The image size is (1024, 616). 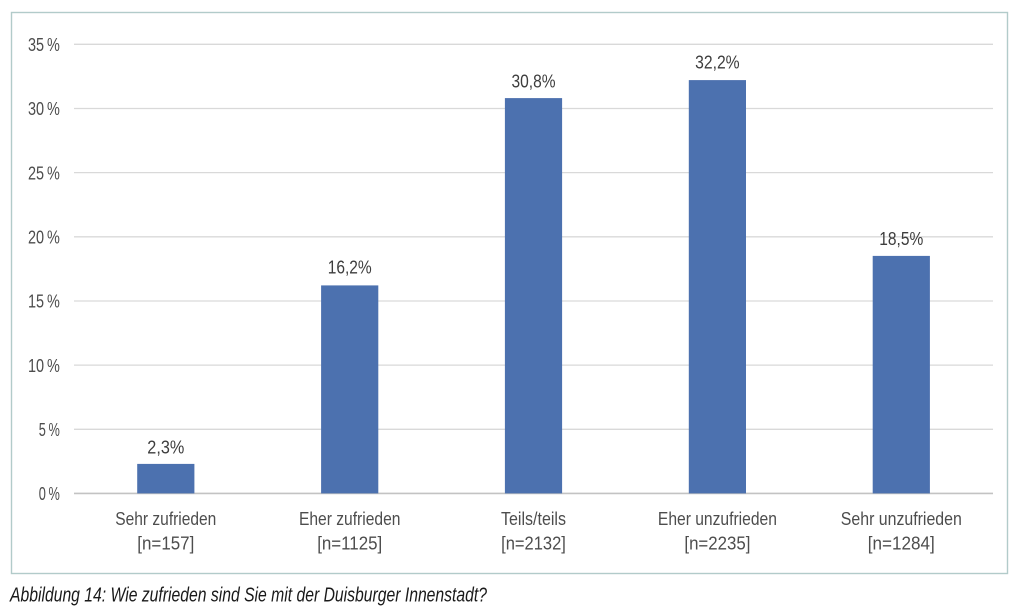 What do you see at coordinates (533, 518) in the screenshot?
I see `svg-text: Teils/teils` at bounding box center [533, 518].